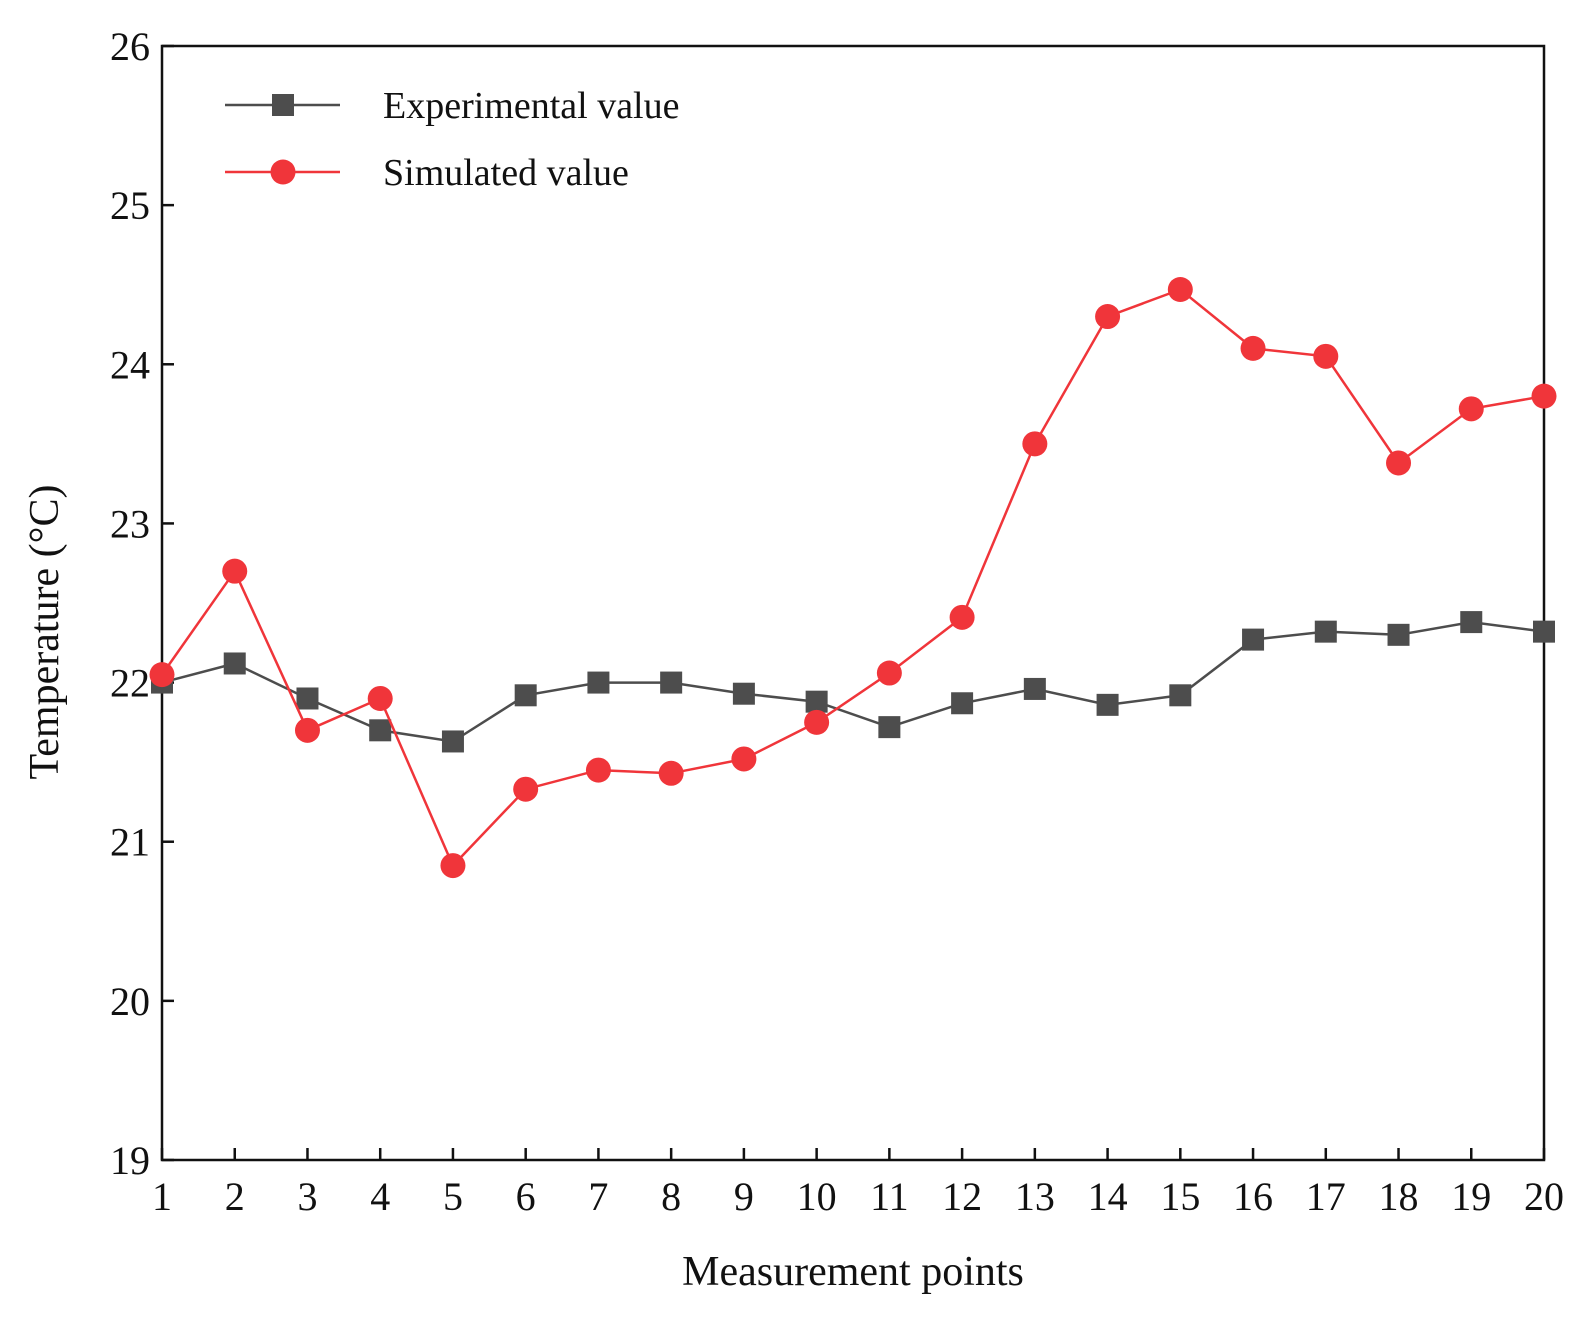  What do you see at coordinates (1035, 1196) in the screenshot?
I see `x-tick-label: 13` at bounding box center [1035, 1196].